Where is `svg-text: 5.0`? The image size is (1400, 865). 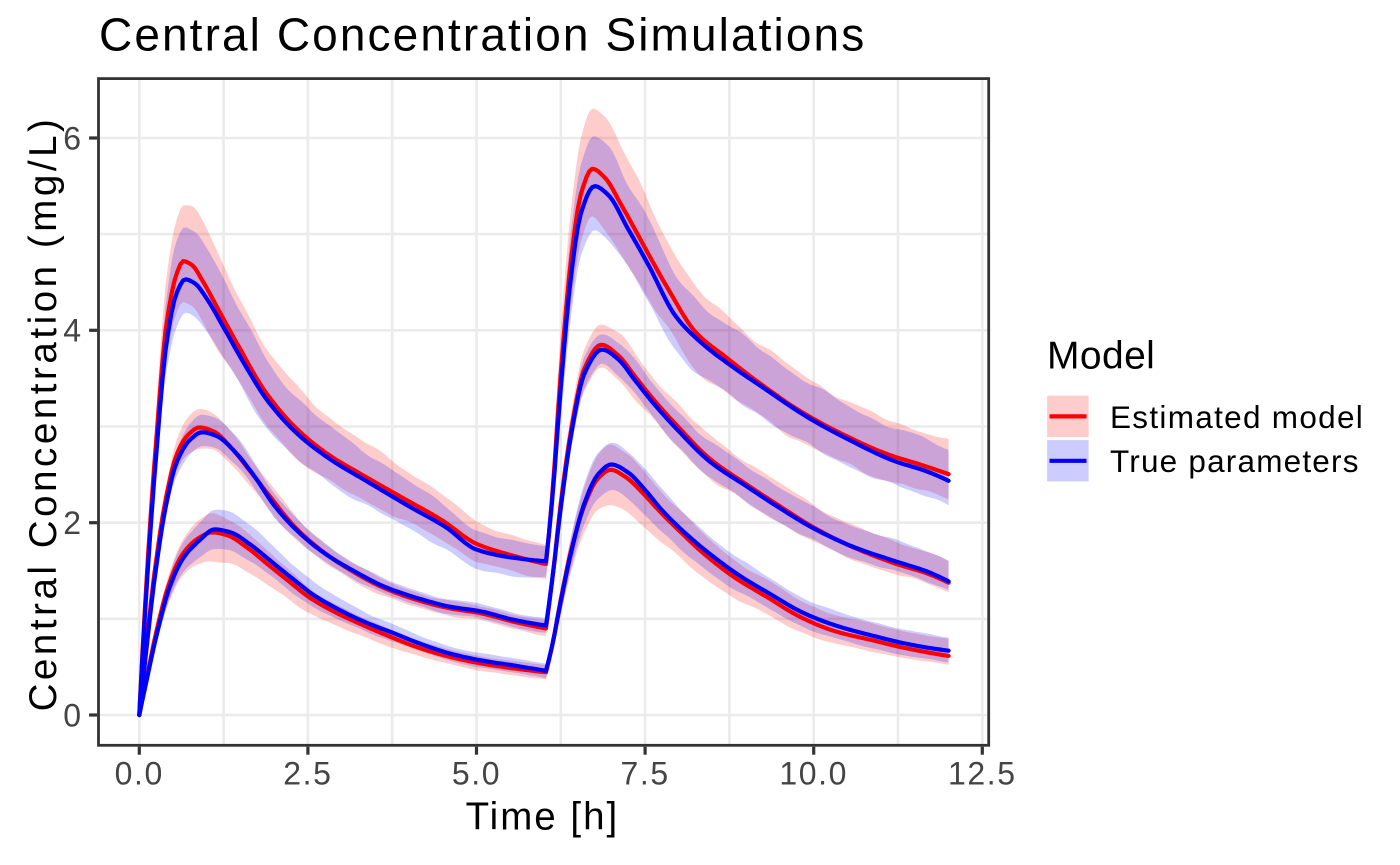 svg-text: 5.0 is located at coordinates (476, 773).